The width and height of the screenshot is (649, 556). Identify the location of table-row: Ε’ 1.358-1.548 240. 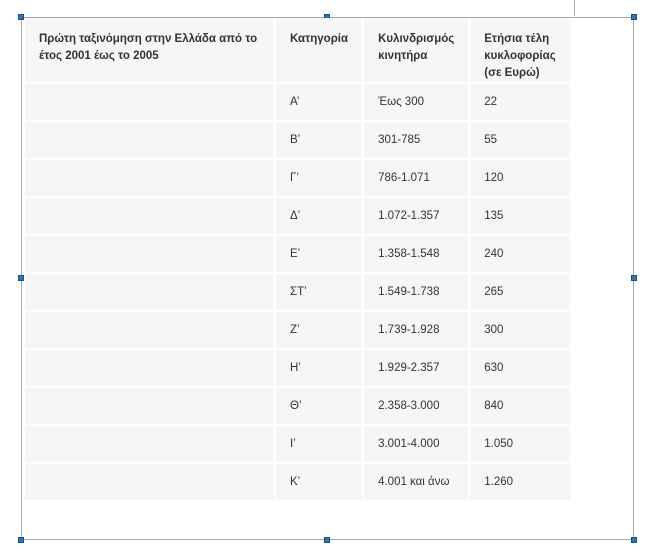
(297, 253).